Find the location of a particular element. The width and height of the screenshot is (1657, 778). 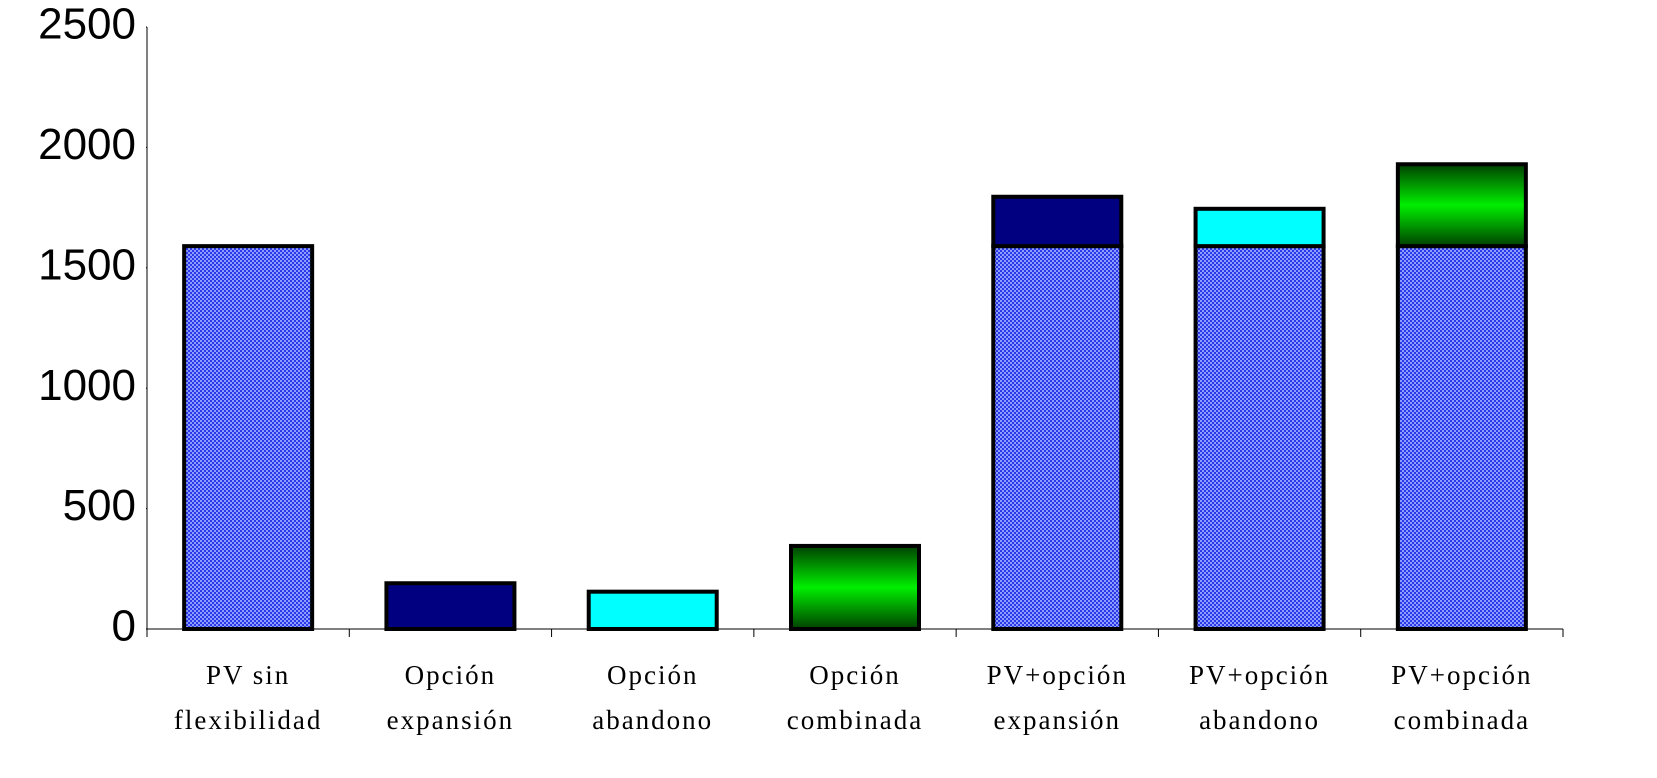

y-tick-label: 0 is located at coordinates (124, 626).